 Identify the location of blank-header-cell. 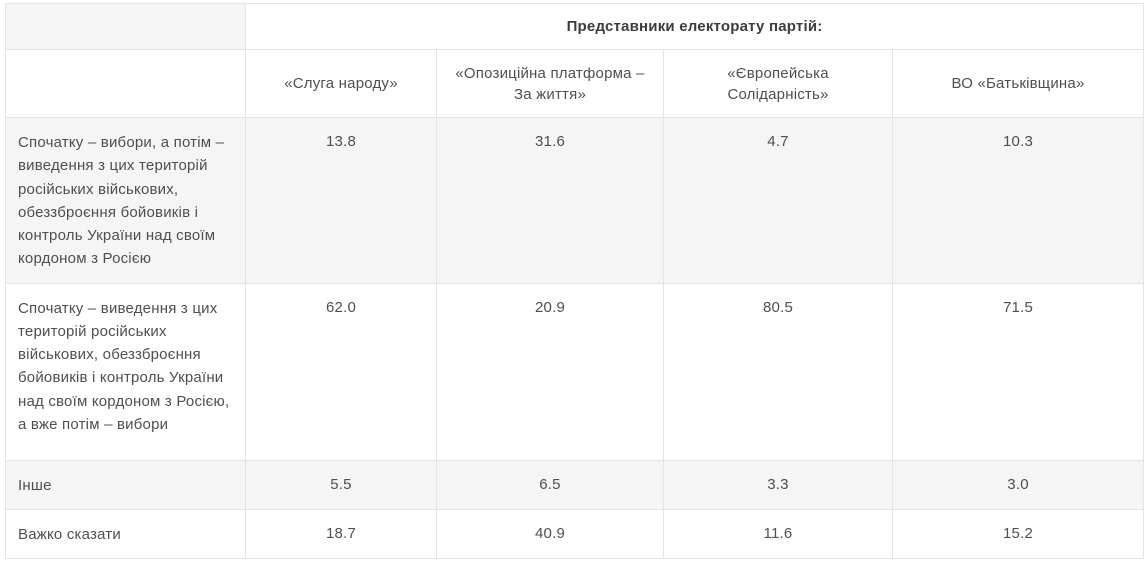
(125, 83).